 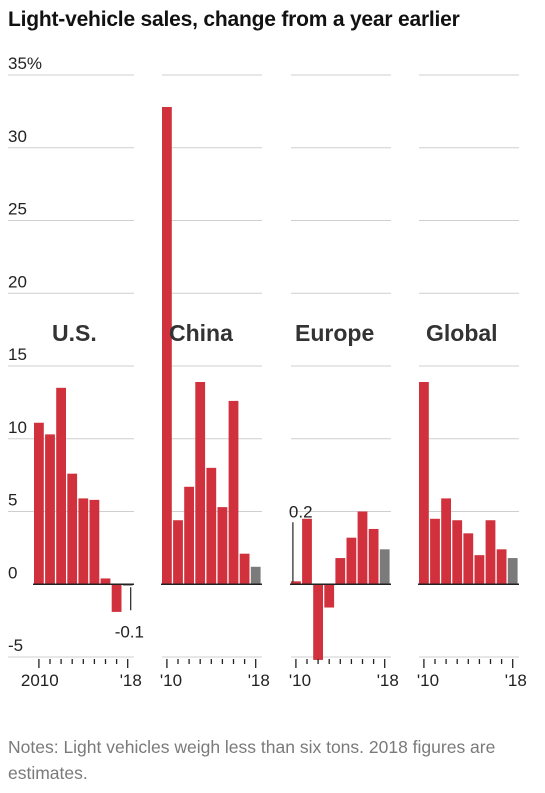 I want to click on y-axis-tick-labels: 35% 30 25 20 15 10 5 0 -5, so click(x=25, y=354).